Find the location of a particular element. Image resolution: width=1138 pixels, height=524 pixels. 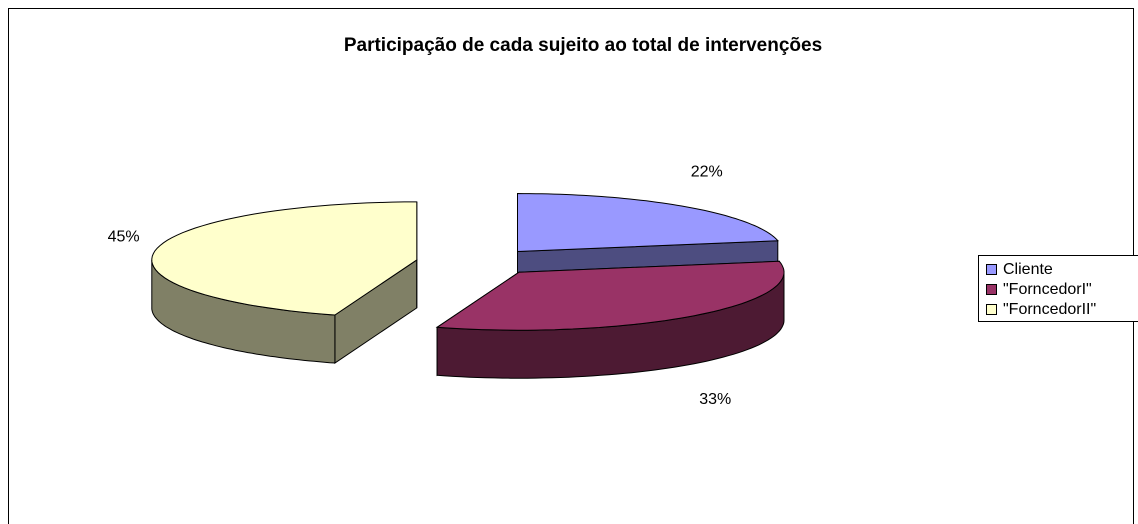

data-label: 33% is located at coordinates (715, 399).